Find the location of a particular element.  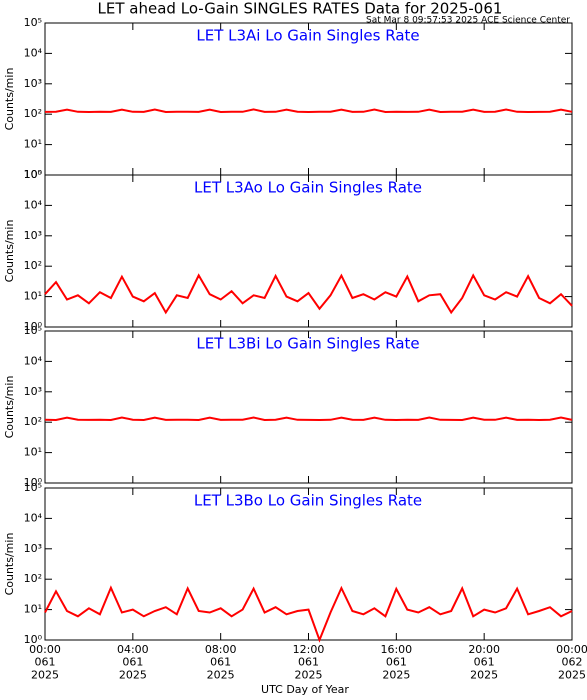

x-tick-label: 08:00 061 2025 is located at coordinates (221, 662).